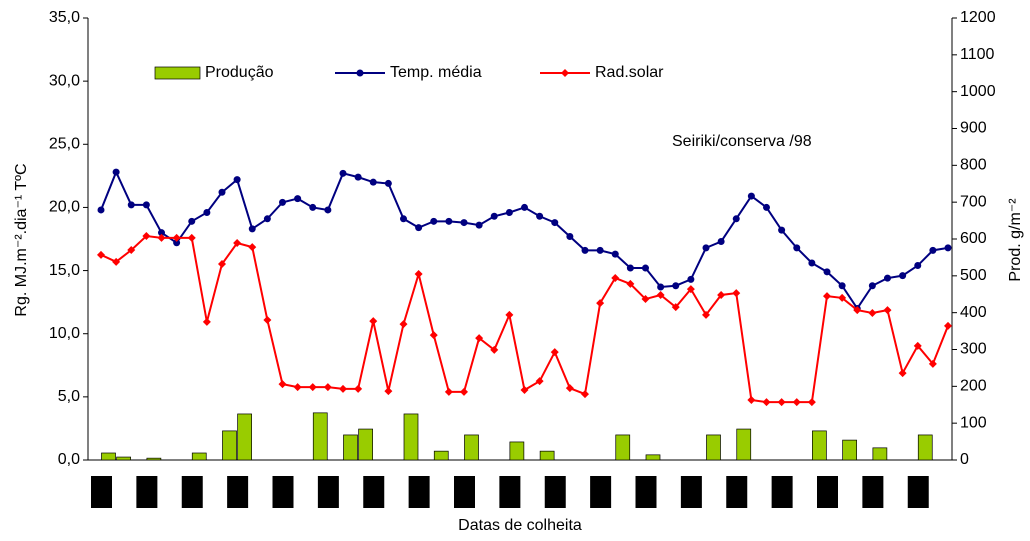 This screenshot has width=1030, height=541. What do you see at coordinates (978, 91) in the screenshot?
I see `y2-tick-label: 1000` at bounding box center [978, 91].